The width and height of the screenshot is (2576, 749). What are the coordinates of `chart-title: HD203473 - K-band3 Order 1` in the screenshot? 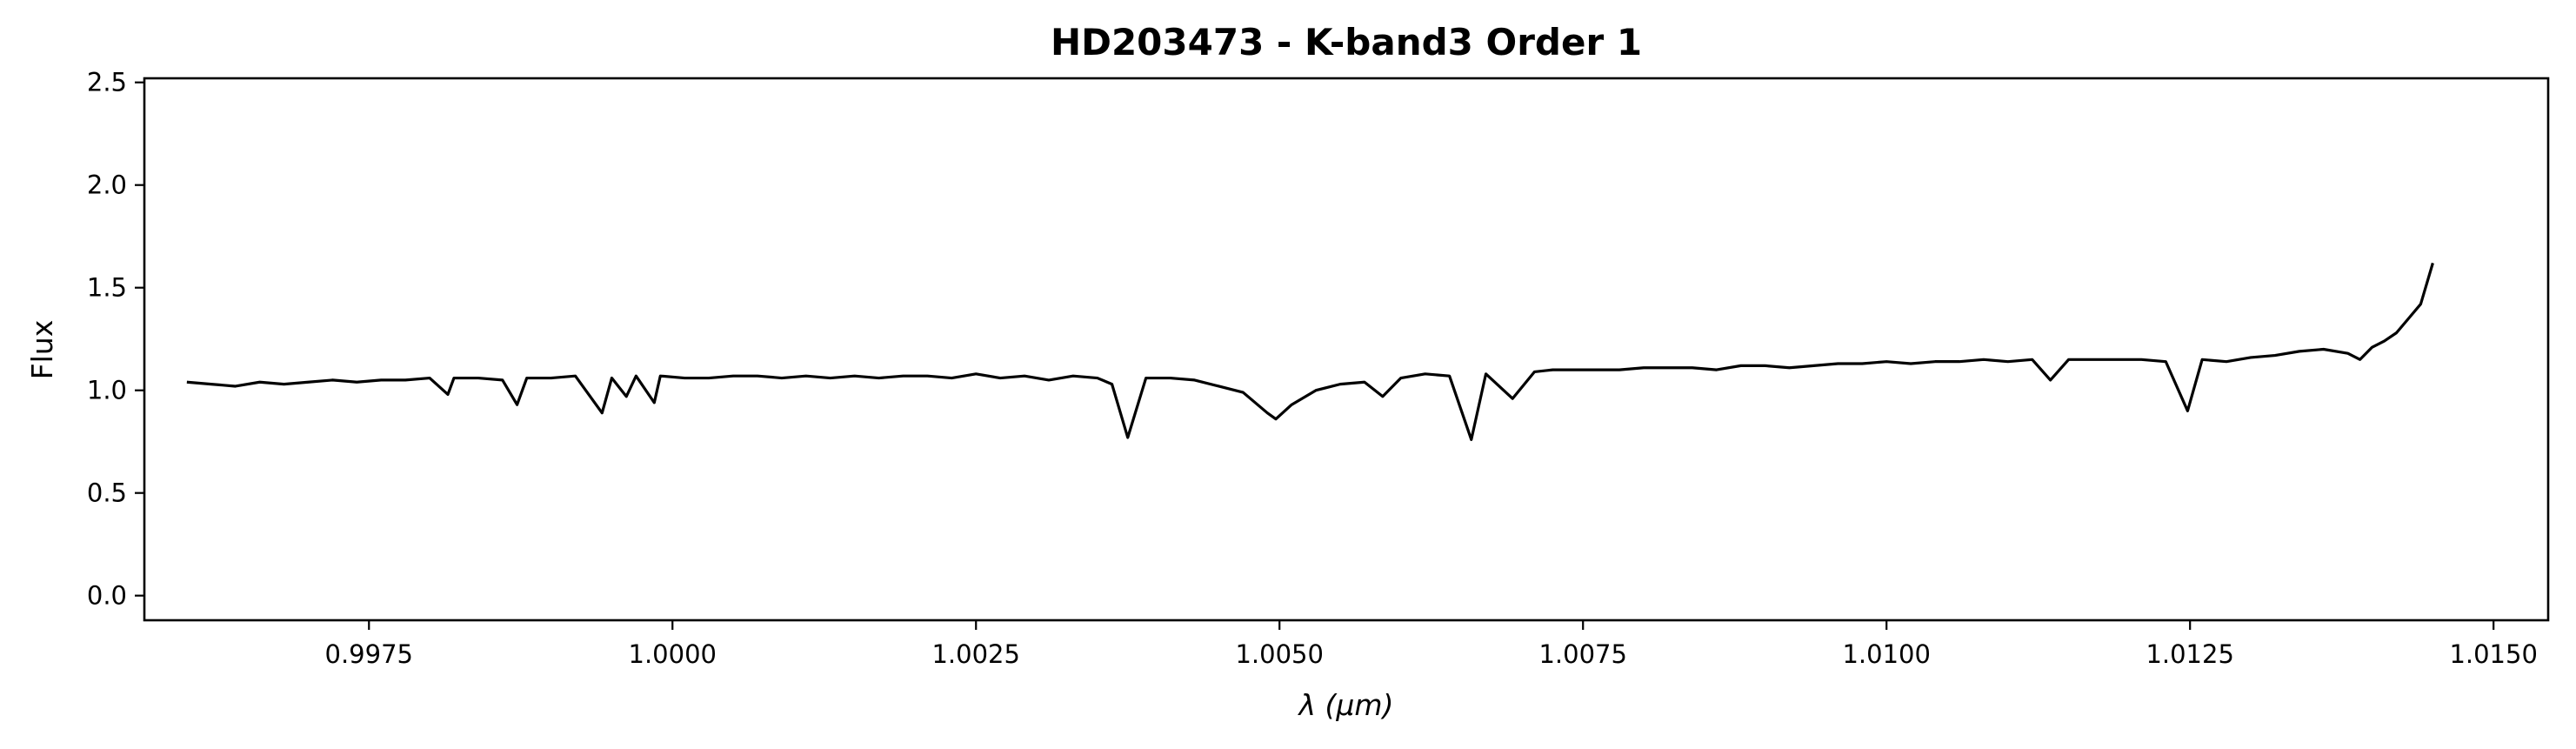 It's located at (1346, 42).